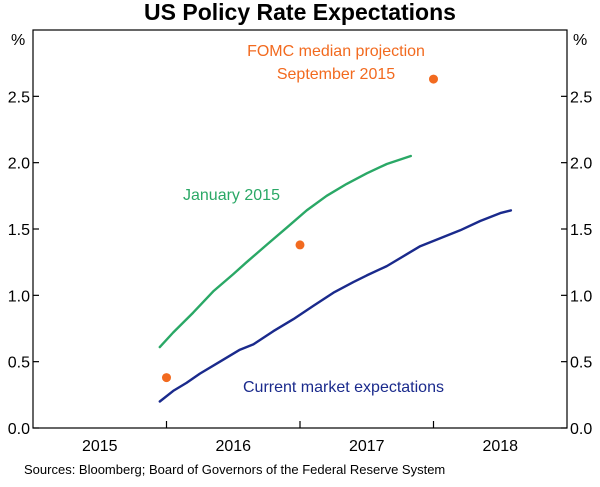 This screenshot has width=600, height=487. I want to click on y-tick-label-right-1: 0.5, so click(581, 363).